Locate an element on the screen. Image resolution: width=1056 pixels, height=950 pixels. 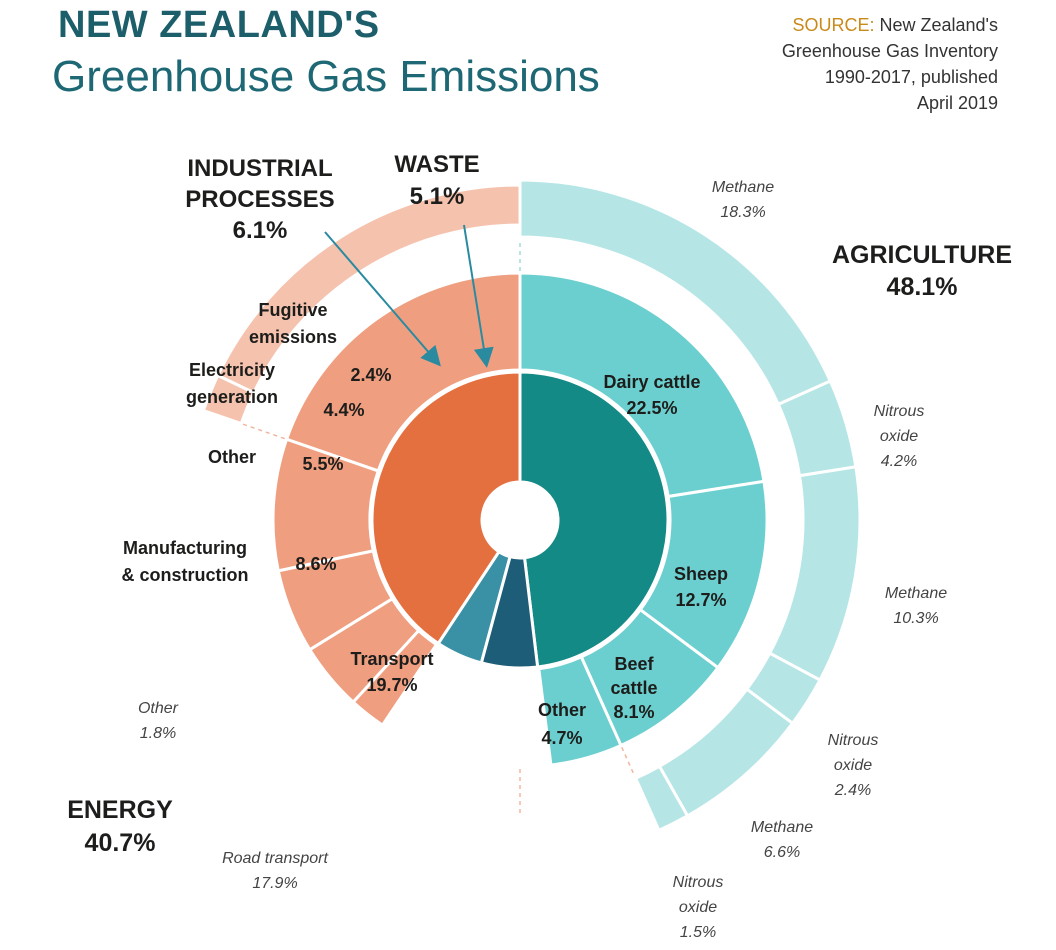
electricity-value: 4.4% is located at coordinates (343, 410).